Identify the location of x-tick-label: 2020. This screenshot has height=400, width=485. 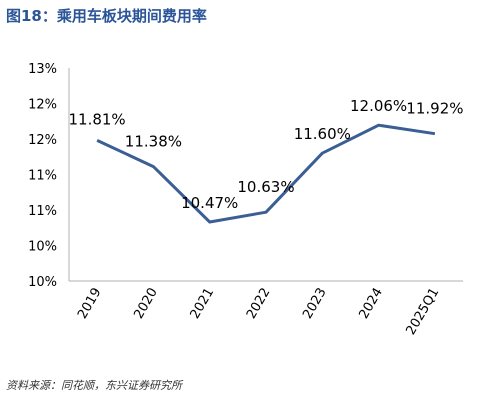
(146, 304).